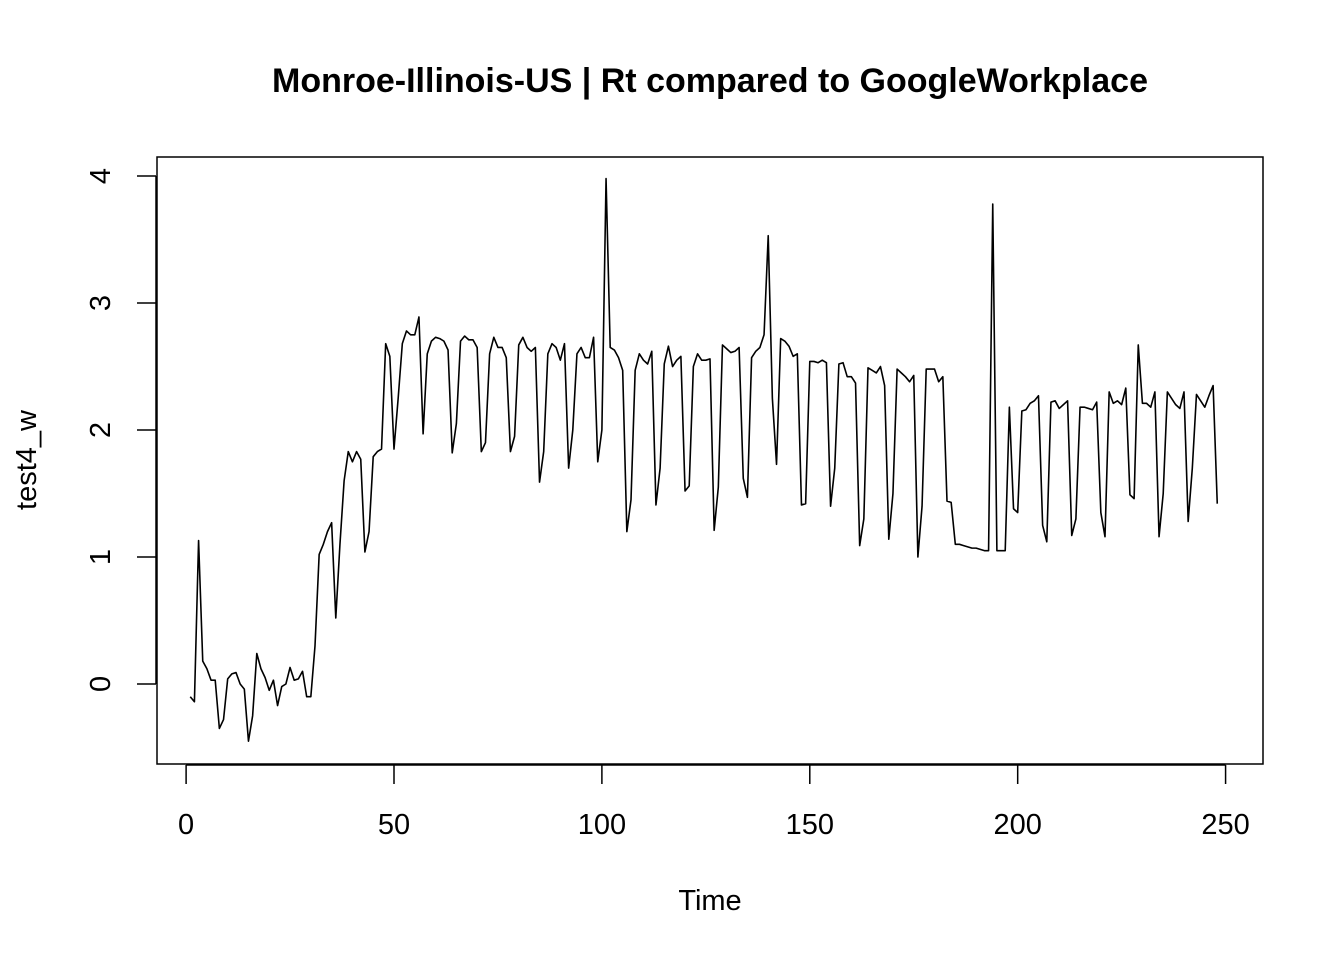 This screenshot has height=960, width=1344. I want to click on y-tick-label: 0, so click(101, 684).